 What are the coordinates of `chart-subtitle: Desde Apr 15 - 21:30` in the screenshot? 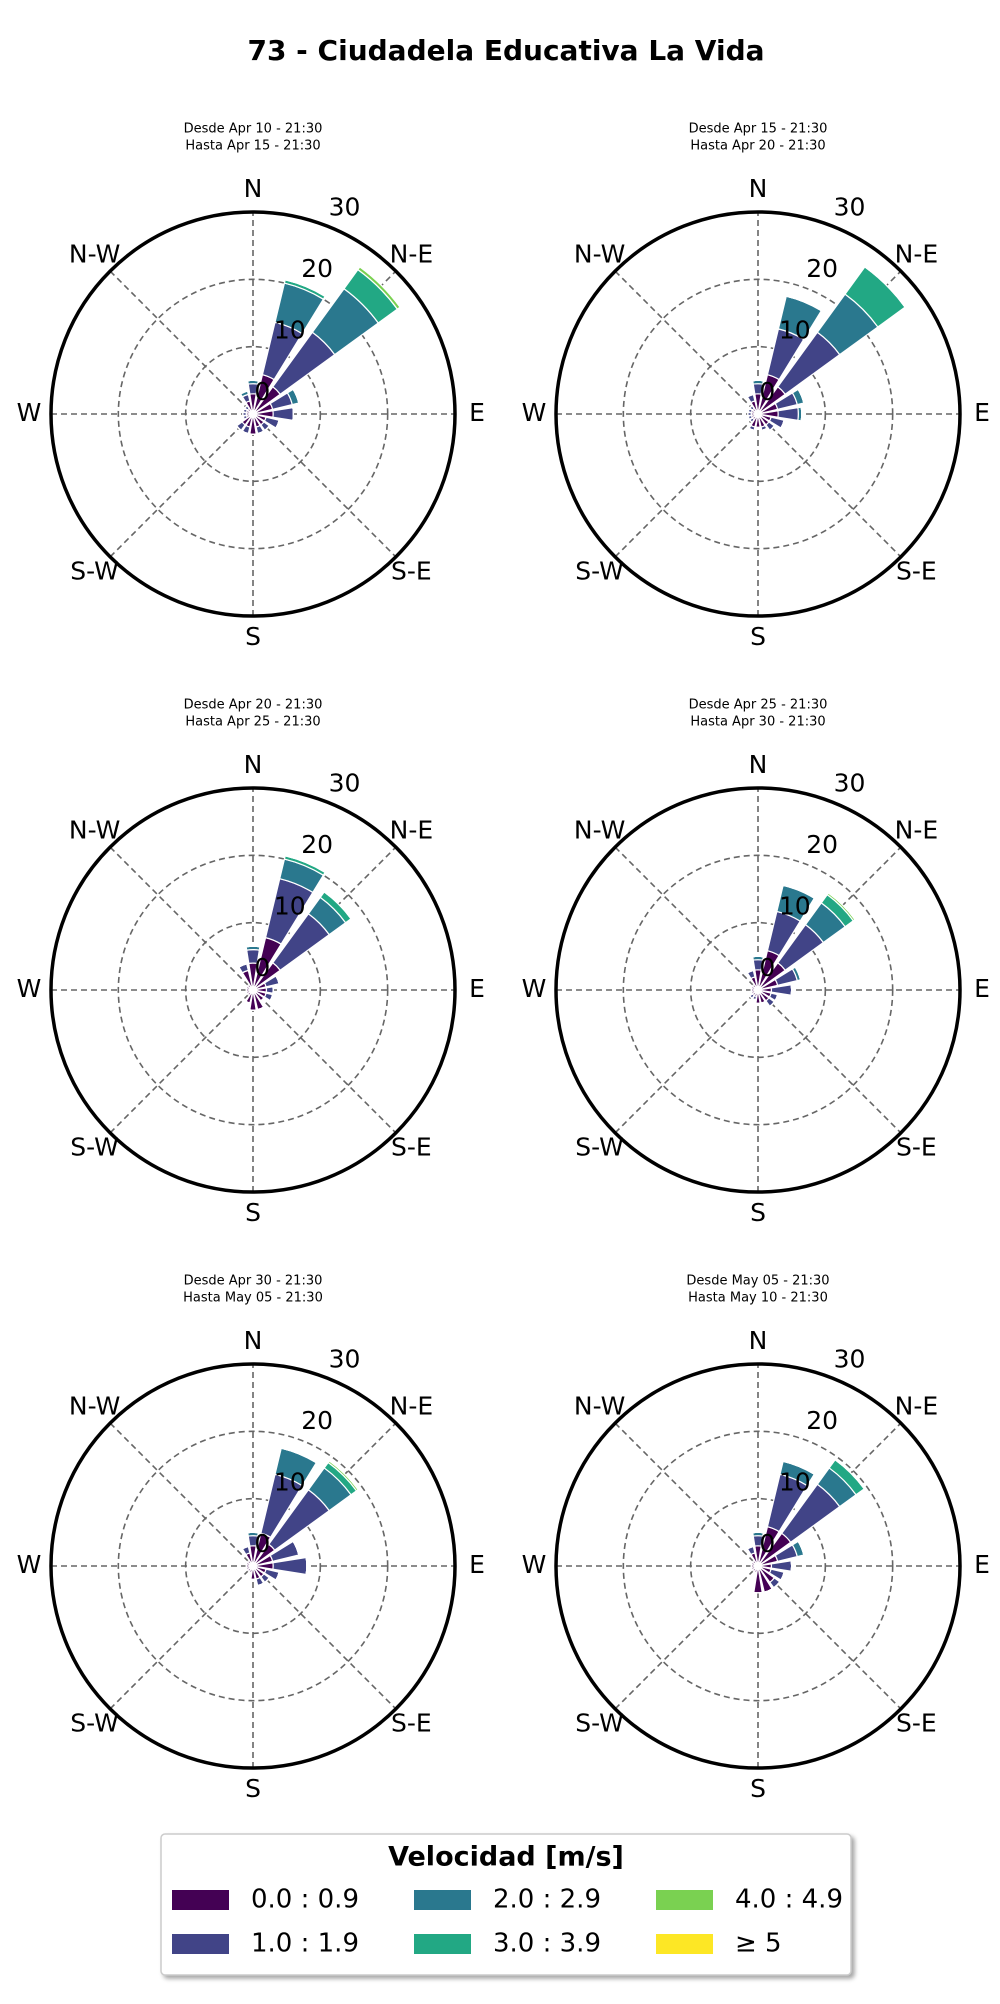 It's located at (758, 129).